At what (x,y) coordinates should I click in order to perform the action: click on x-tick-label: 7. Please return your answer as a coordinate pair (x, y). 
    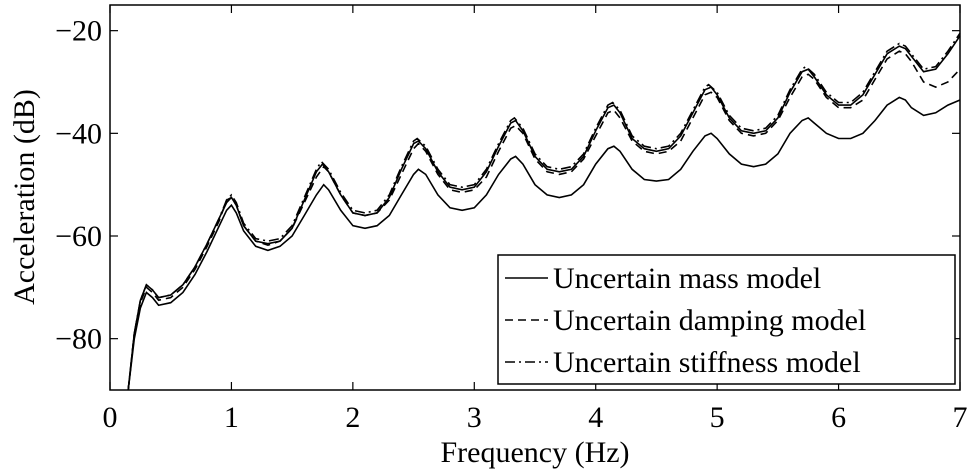
    Looking at the image, I should click on (960, 417).